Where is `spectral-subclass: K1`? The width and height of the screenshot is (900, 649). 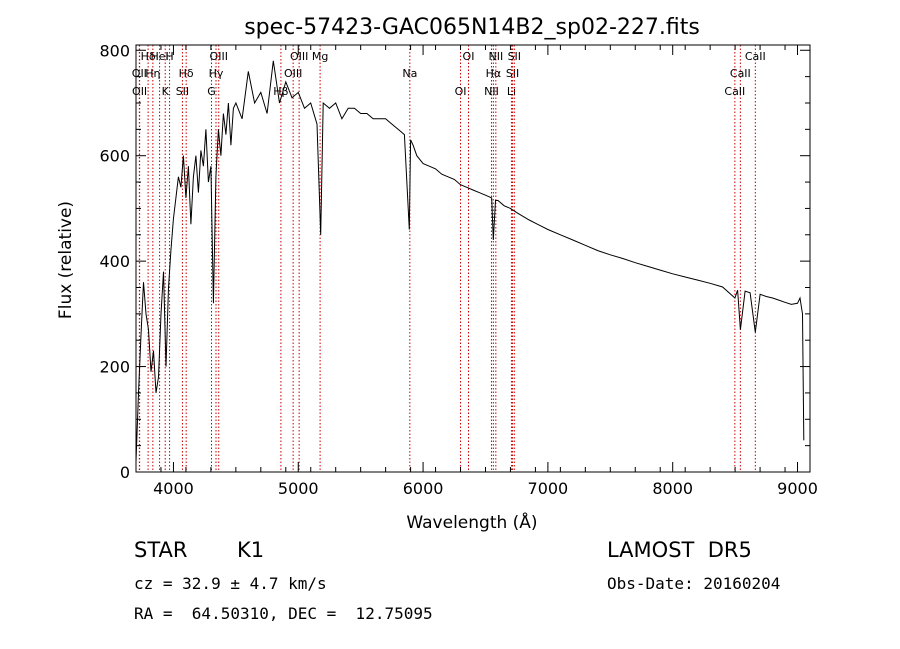 spectral-subclass: K1 is located at coordinates (251, 550).